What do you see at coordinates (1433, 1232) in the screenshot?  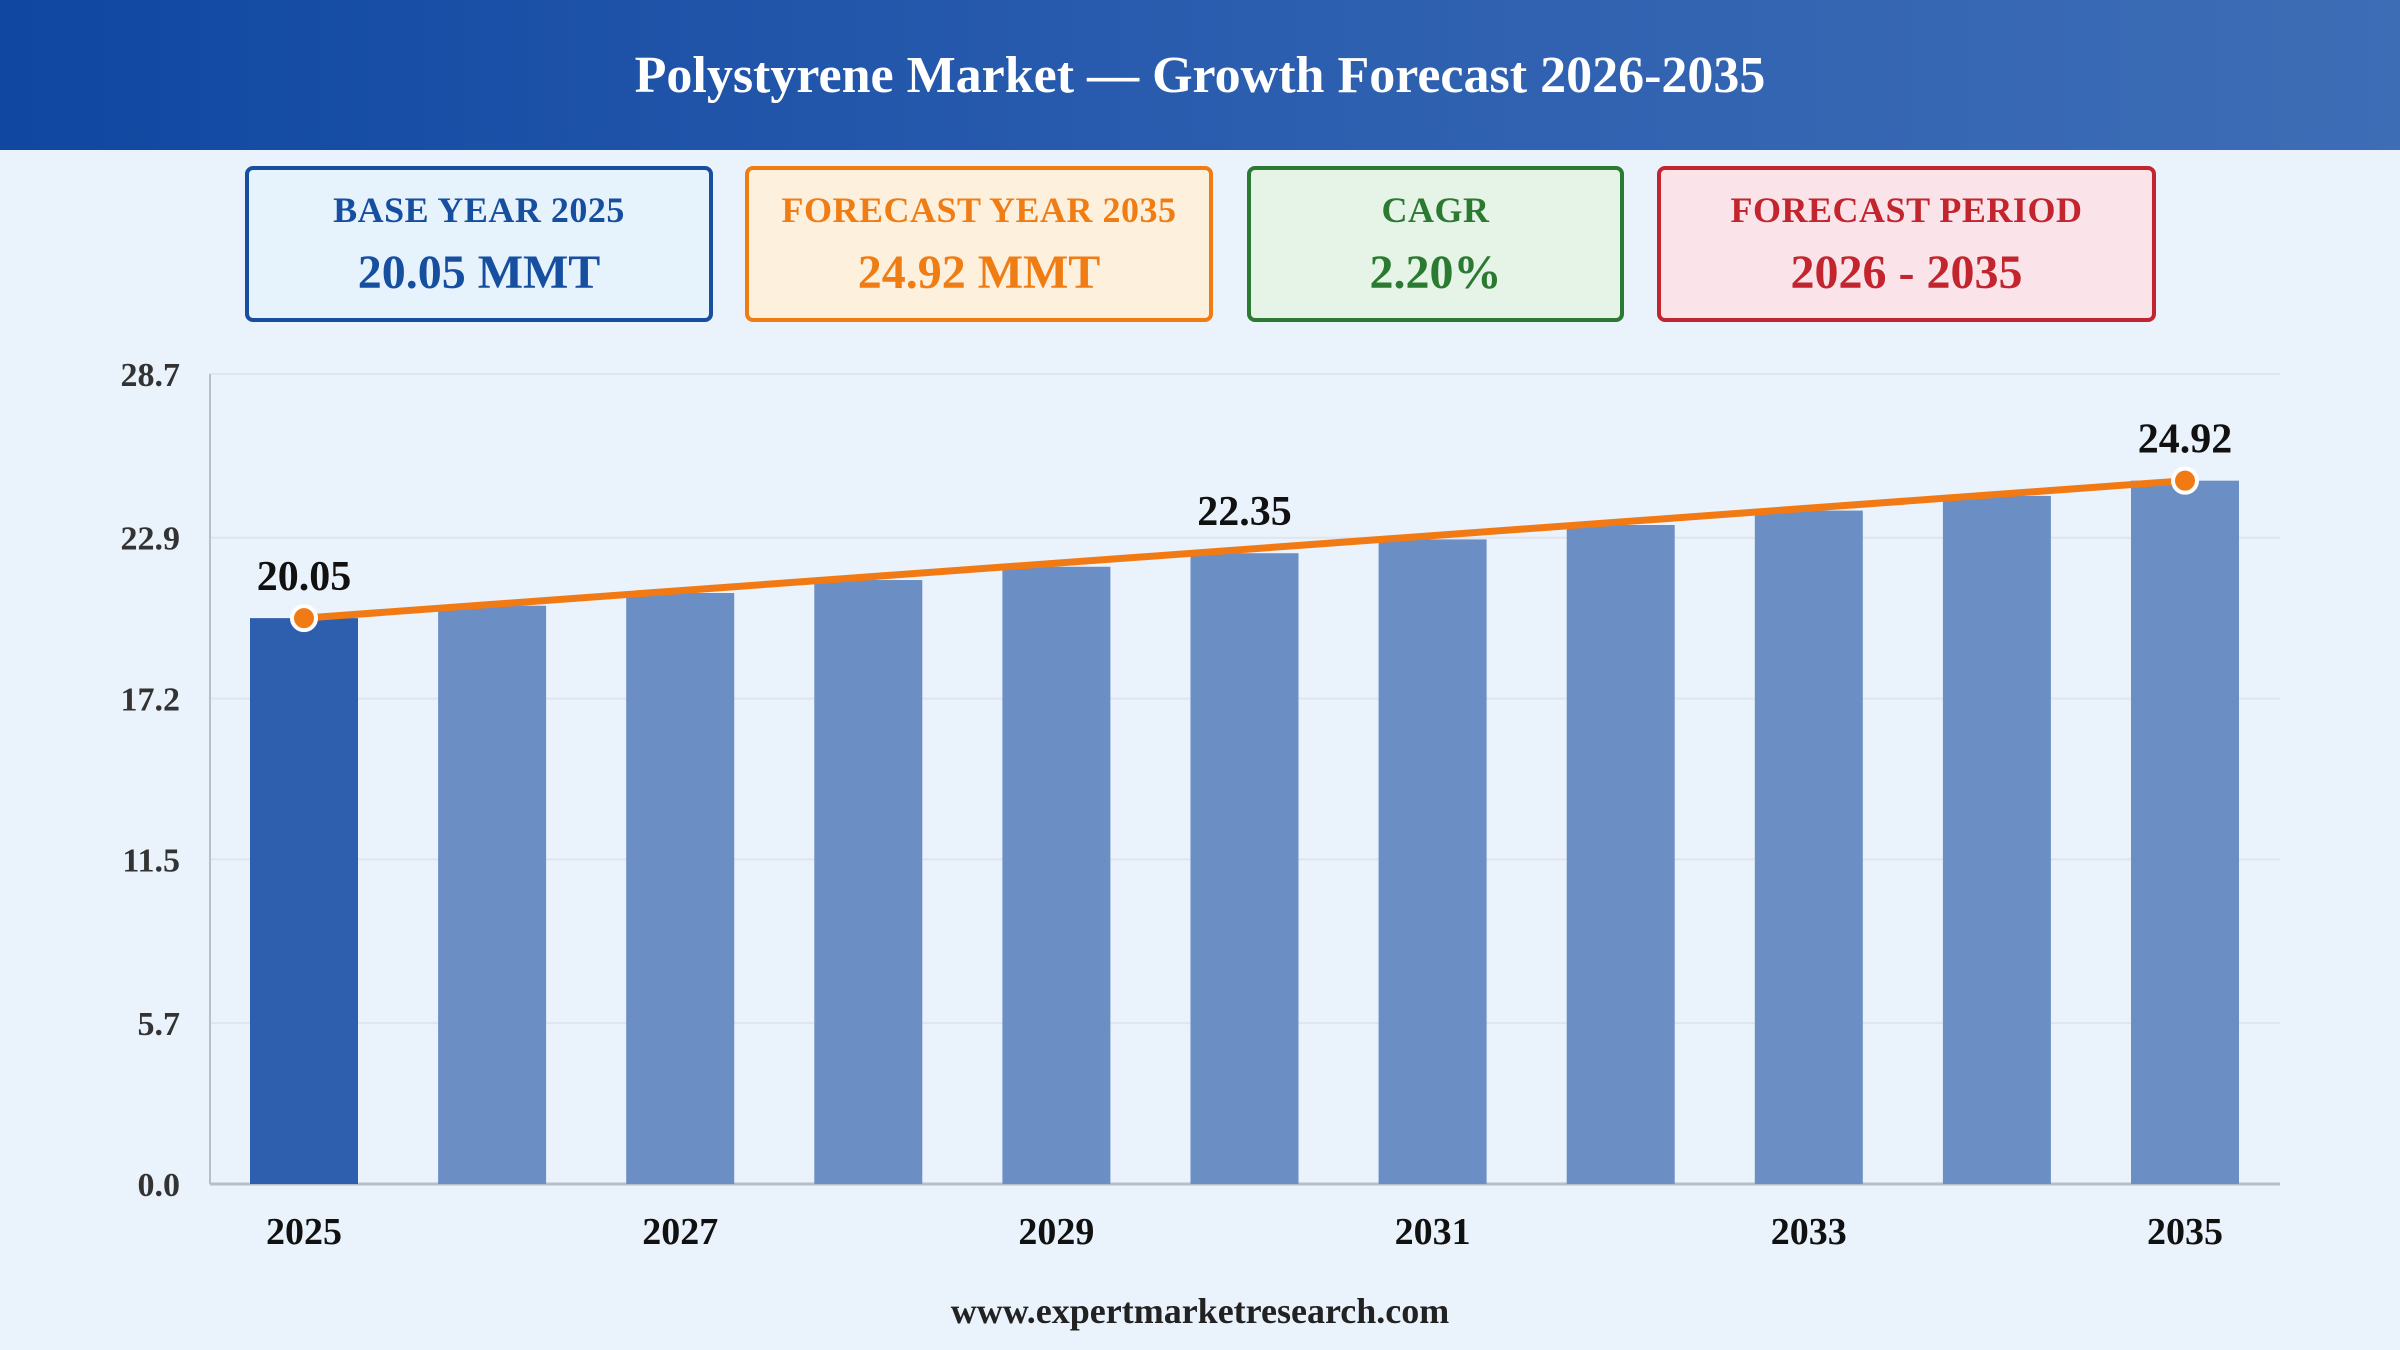 I see `x-tick-label: 2031` at bounding box center [1433, 1232].